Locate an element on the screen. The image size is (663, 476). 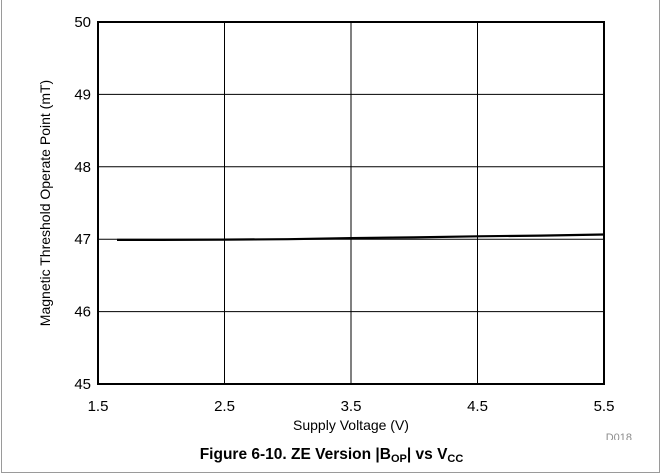
y-tick-label: 46 is located at coordinates (82, 312).